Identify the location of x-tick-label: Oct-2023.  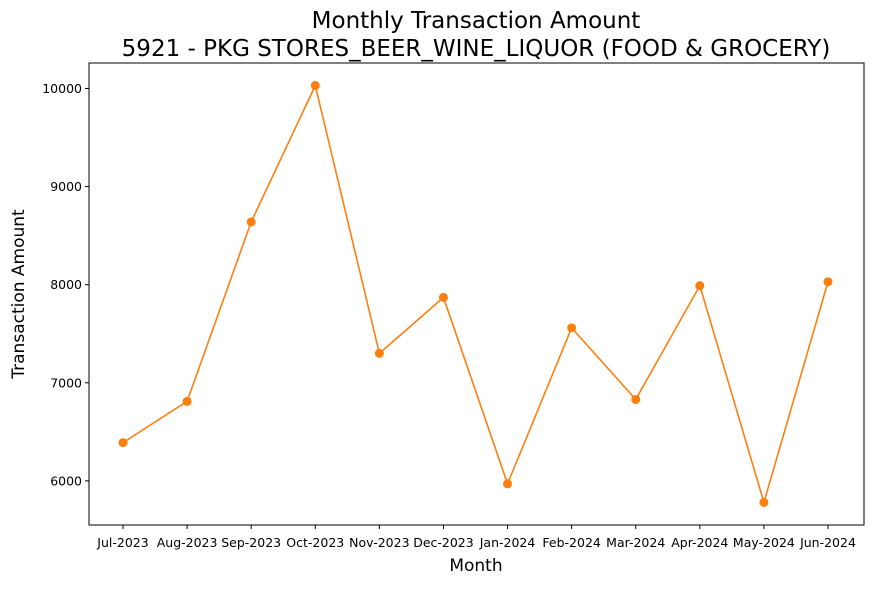
(315, 542).